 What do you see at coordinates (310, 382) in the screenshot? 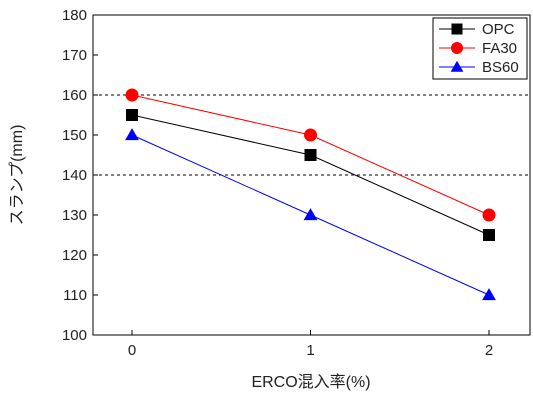
I see `x-axis-title: ERCO混入率(%)` at bounding box center [310, 382].